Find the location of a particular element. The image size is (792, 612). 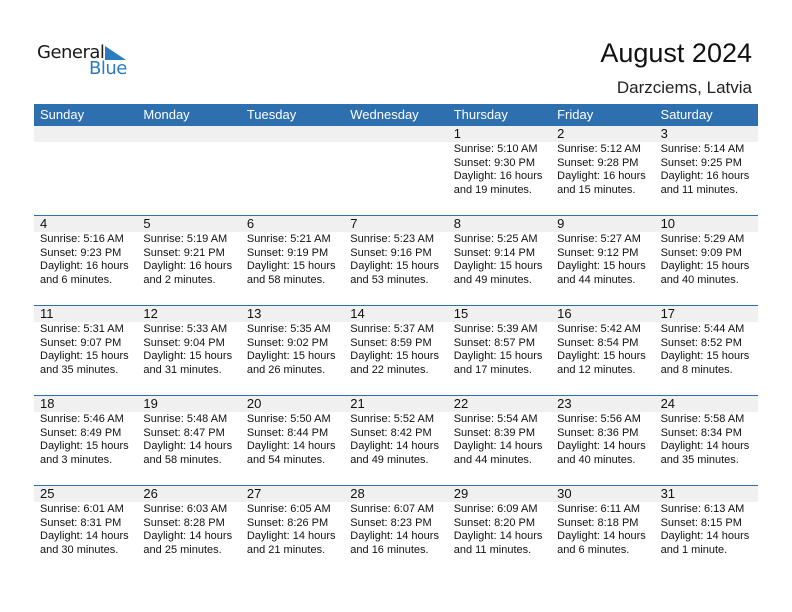

daylight-minutes-text: and 11 minutes. is located at coordinates (699, 189).